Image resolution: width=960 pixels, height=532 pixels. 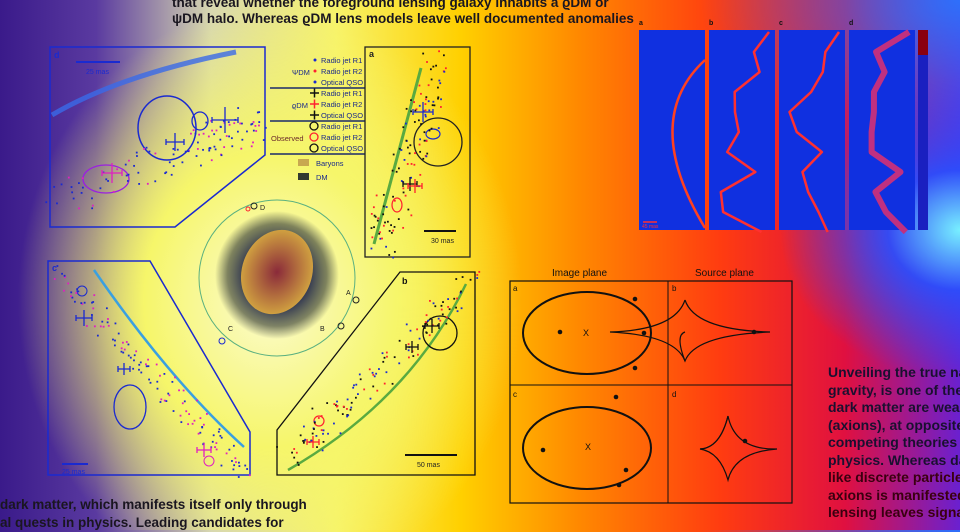 I want to click on legend-swatch-label: DM, so click(x=322, y=177).